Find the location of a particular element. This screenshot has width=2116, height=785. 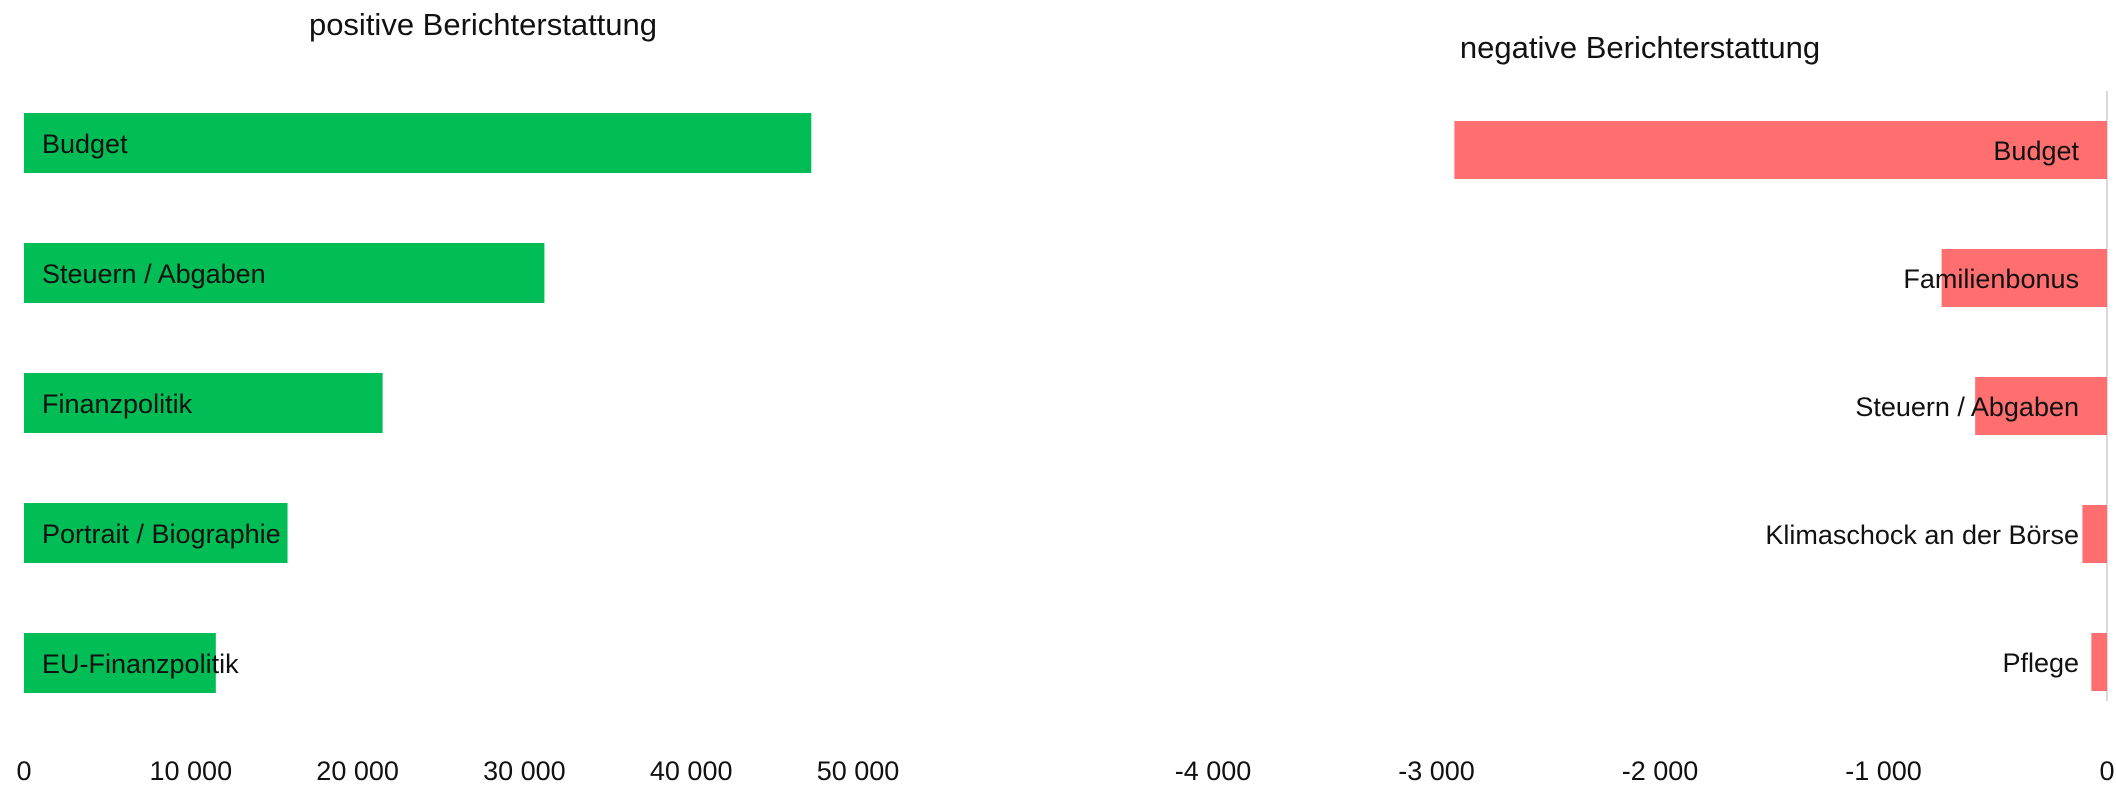

x-tick-label: -3 000 is located at coordinates (1436, 770).